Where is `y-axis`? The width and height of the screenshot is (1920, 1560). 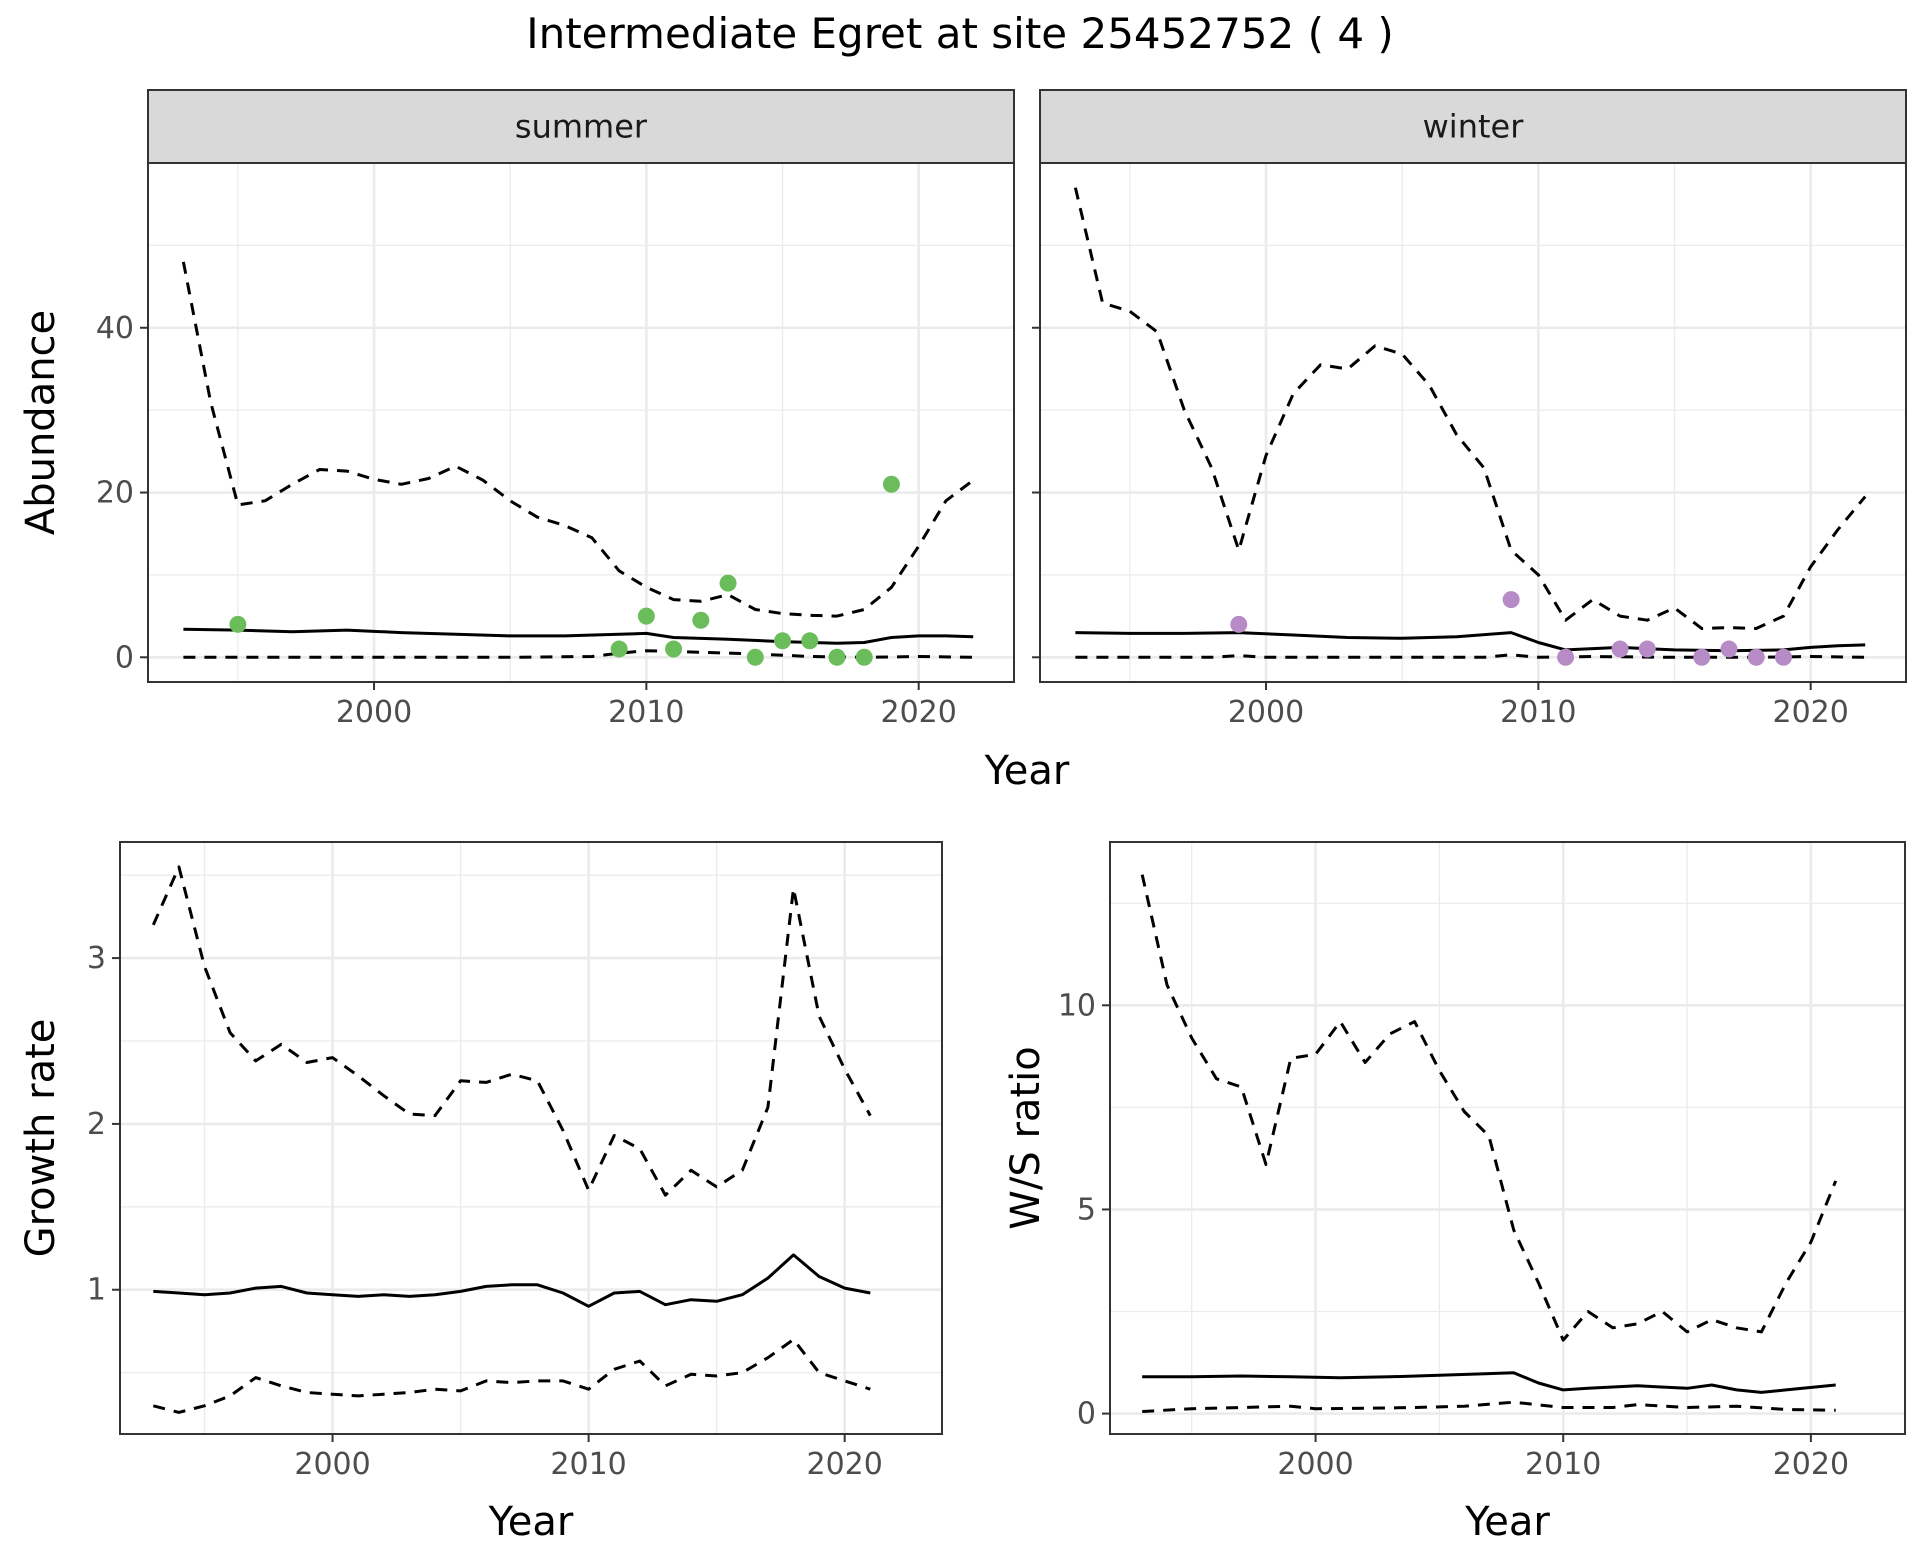 y-axis is located at coordinates (1036, 492).